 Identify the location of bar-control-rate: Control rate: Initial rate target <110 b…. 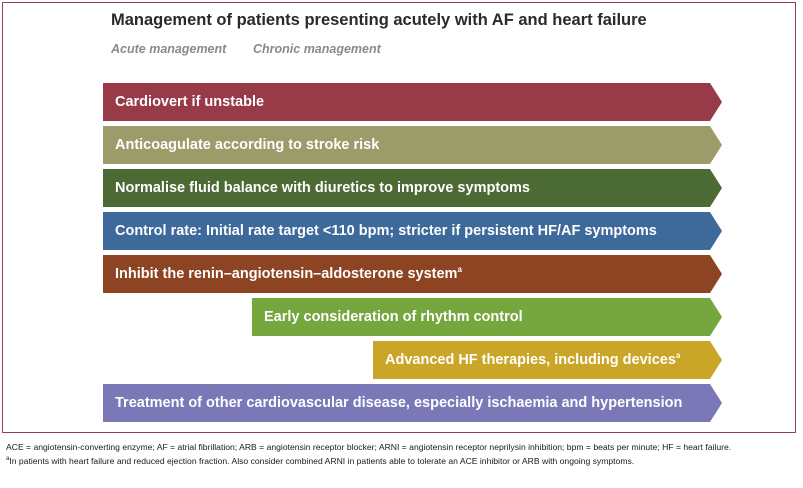
(412, 231).